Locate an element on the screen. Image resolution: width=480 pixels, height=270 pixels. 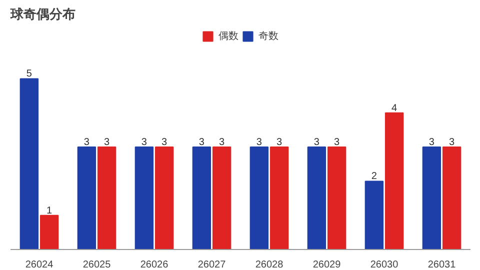
chart-title: 球奇偶分布 is located at coordinates (43, 14).